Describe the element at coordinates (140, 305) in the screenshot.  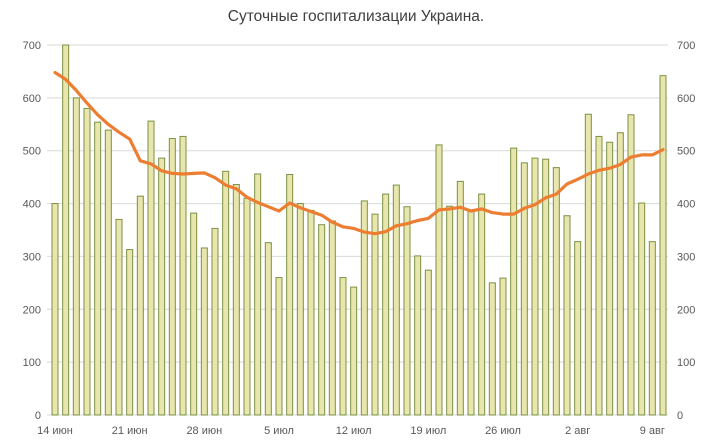
I see `bar-22-июн` at that location.